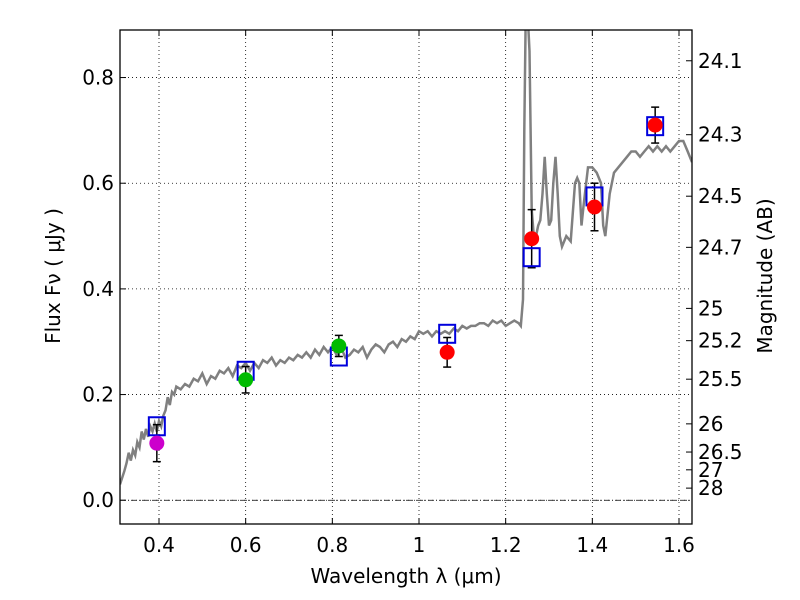  Describe the element at coordinates (720, 247) in the screenshot. I see `magnitude-tick-label: 24.7` at that location.